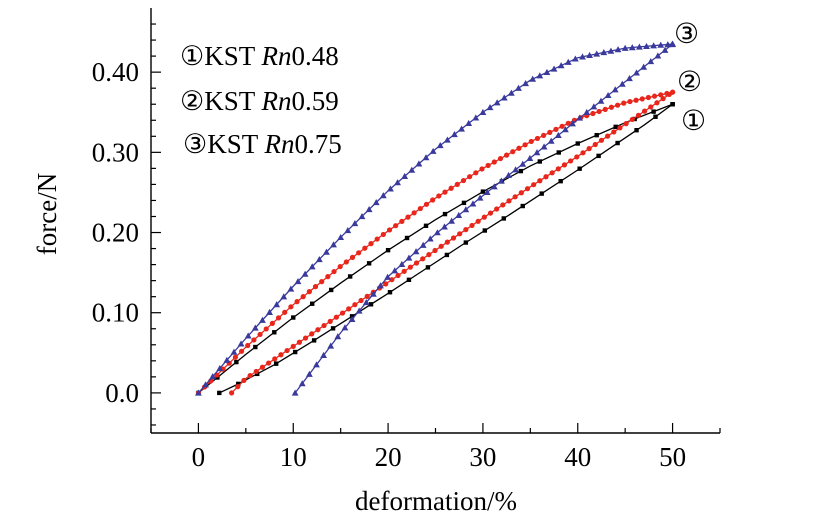 The height and width of the screenshot is (529, 836). I want to click on y-tick-label: 0.10, so click(115, 313).